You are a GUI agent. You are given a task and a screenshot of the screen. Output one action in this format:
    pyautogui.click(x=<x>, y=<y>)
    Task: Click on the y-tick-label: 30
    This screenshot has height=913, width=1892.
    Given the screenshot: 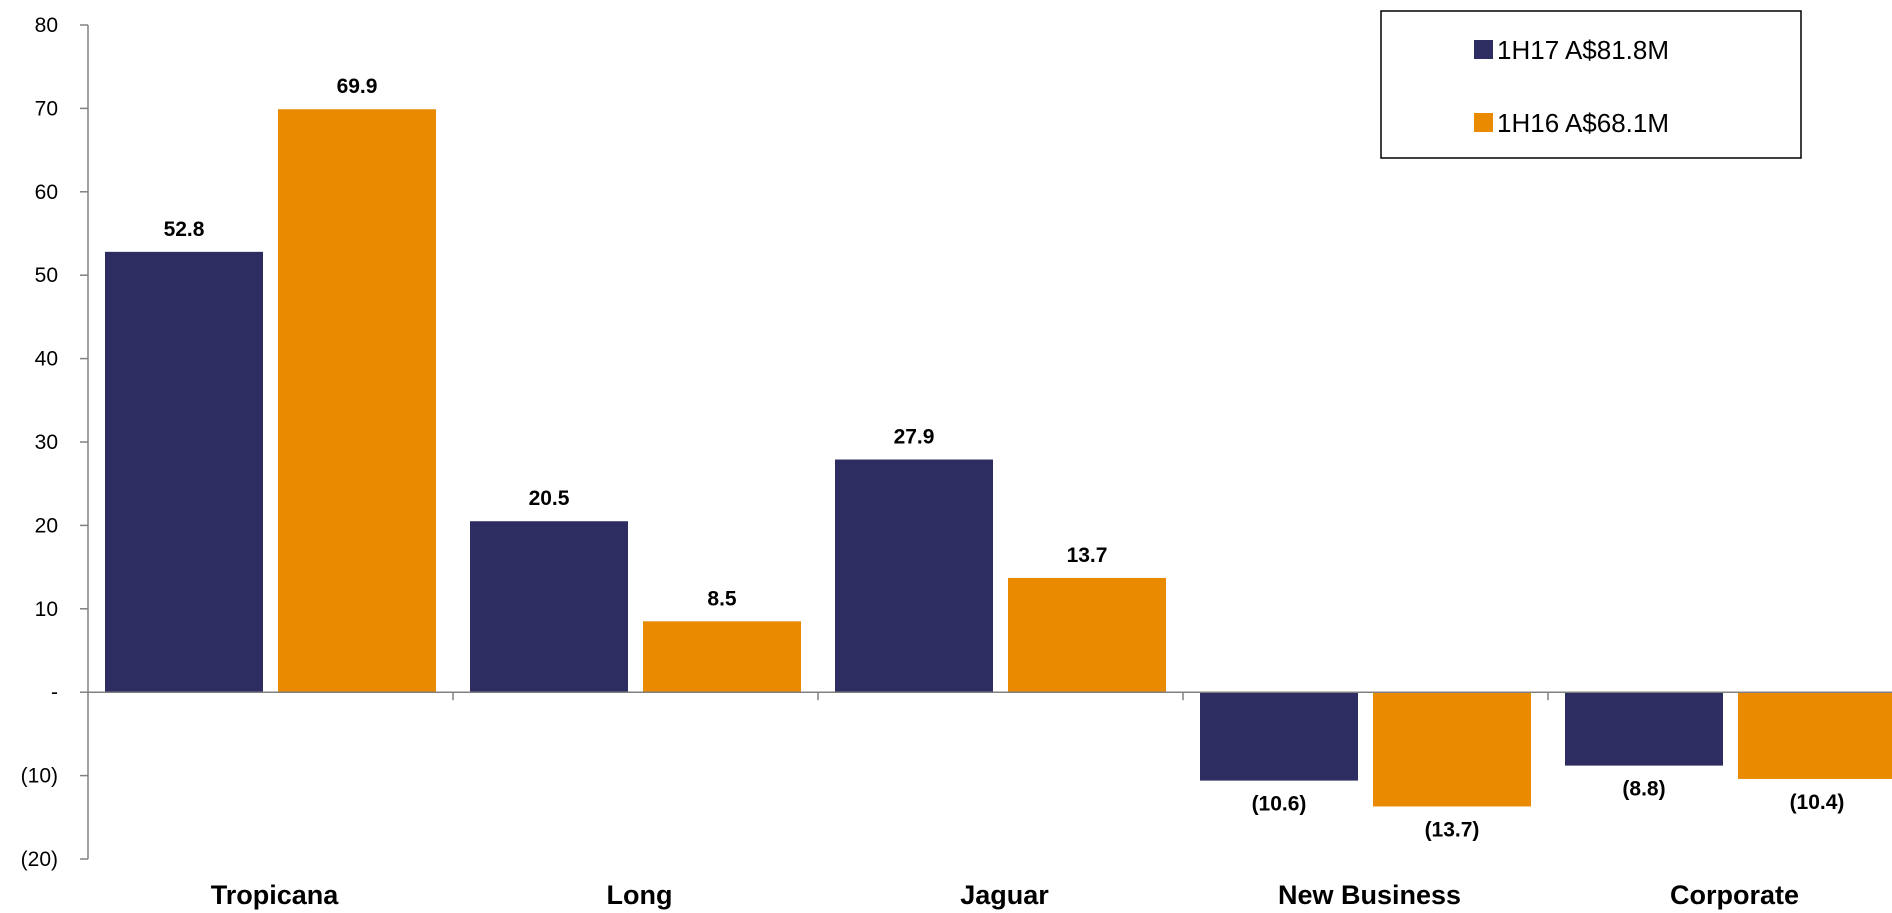 What is the action you would take?
    pyautogui.click(x=46, y=442)
    